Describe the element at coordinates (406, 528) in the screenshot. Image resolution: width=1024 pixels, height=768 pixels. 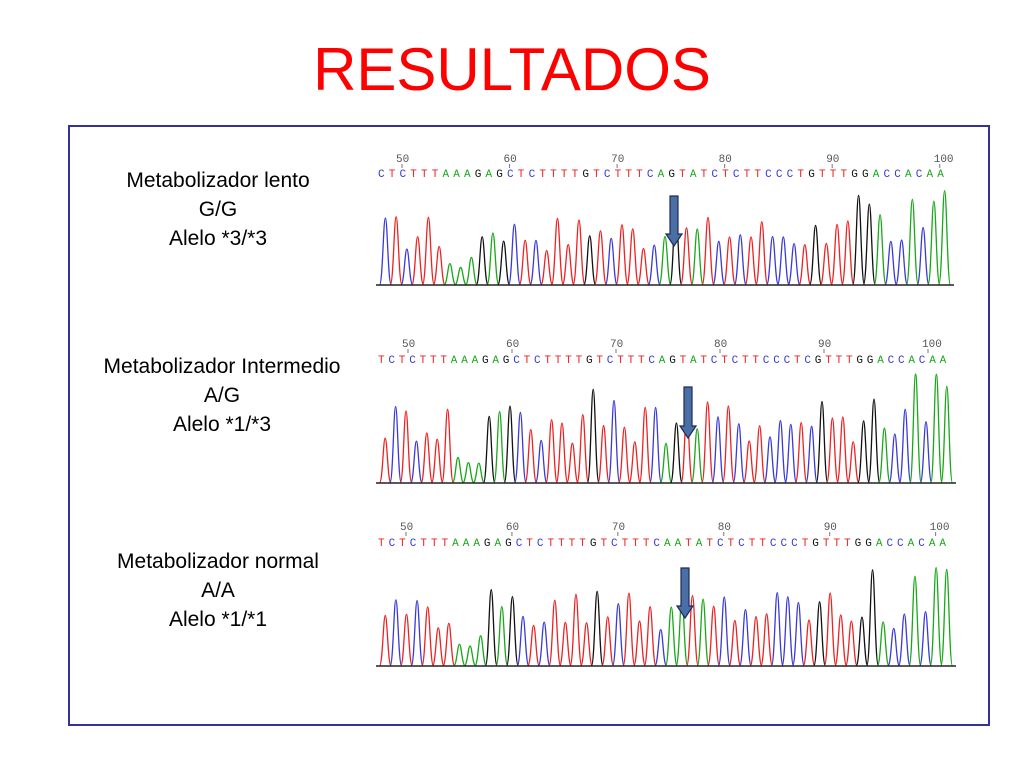
I see `ruler-label: 50` at that location.